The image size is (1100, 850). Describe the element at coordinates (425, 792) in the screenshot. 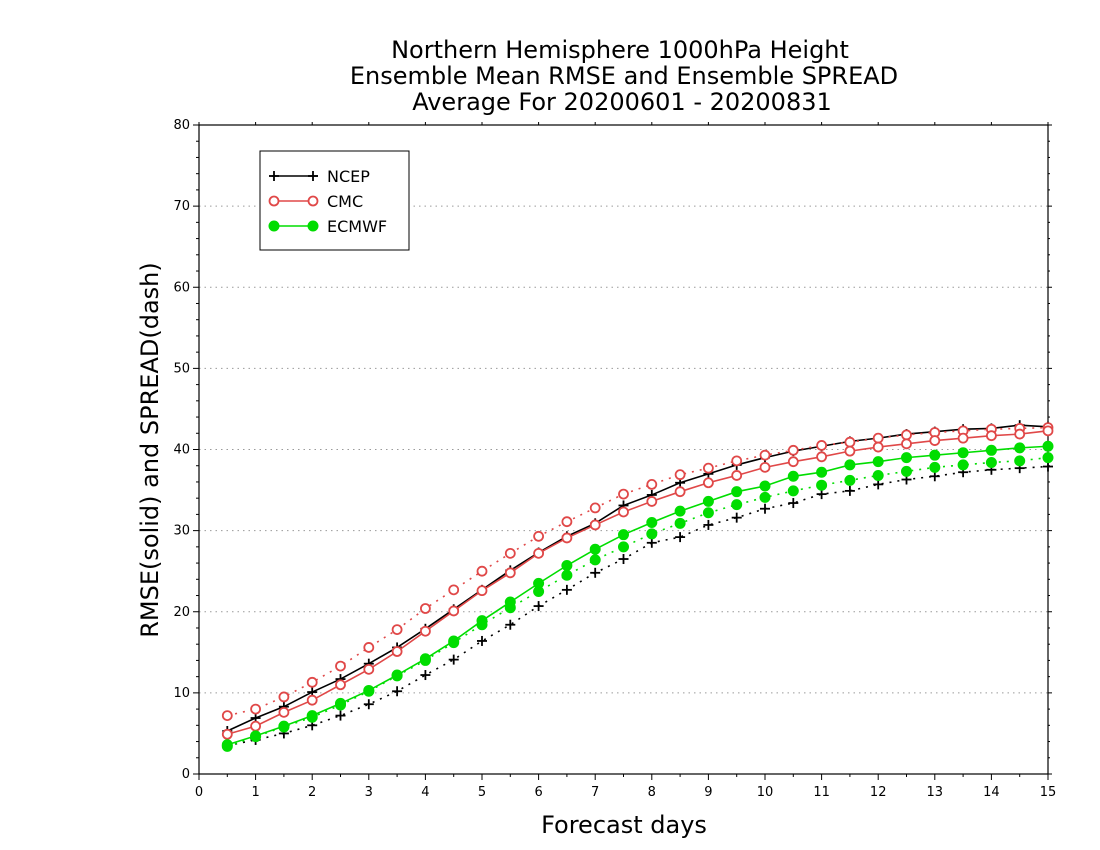

I see `x-tick-label: 4` at that location.